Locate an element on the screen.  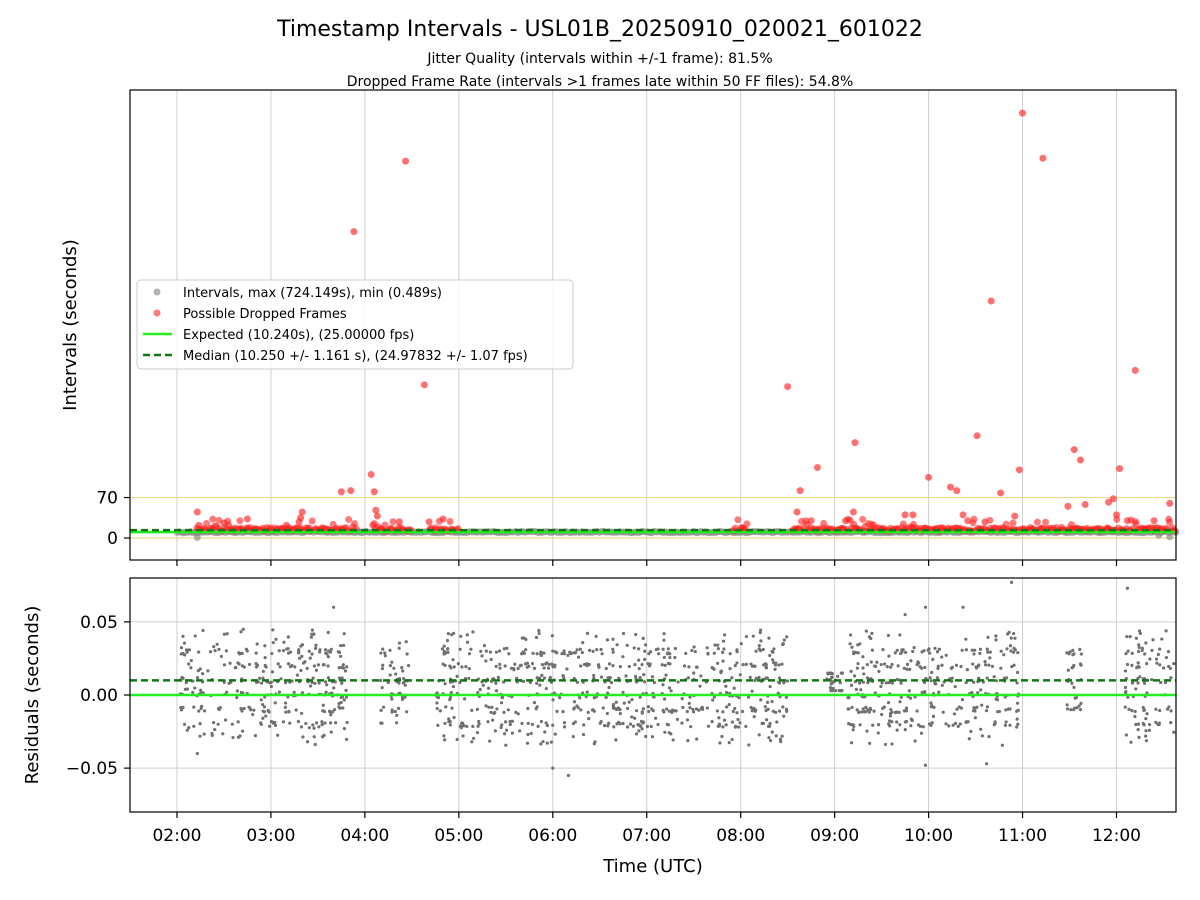
residuals-y-axis-label: Residuals (seconds) is located at coordinates (32, 695).